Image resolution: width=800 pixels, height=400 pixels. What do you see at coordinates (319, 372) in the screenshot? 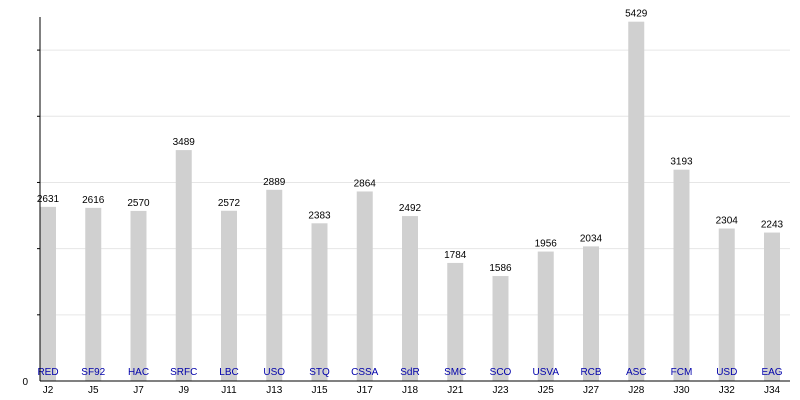
I see `bar-team-label: STQ` at bounding box center [319, 372].